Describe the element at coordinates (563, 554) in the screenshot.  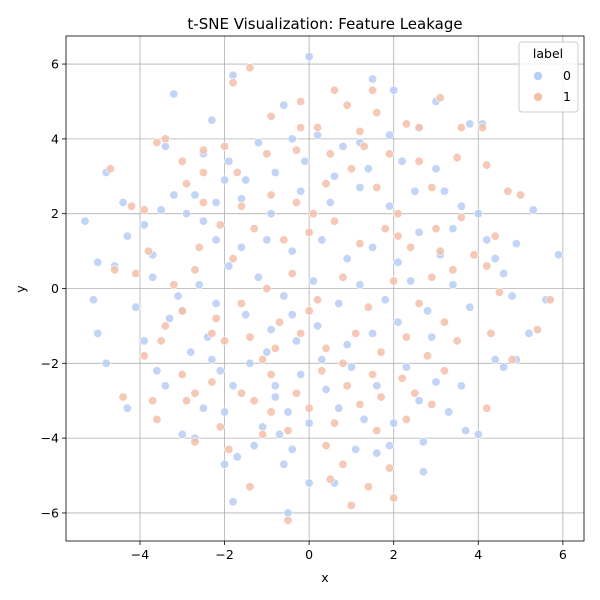
I see `x-tick-label: 6` at that location.